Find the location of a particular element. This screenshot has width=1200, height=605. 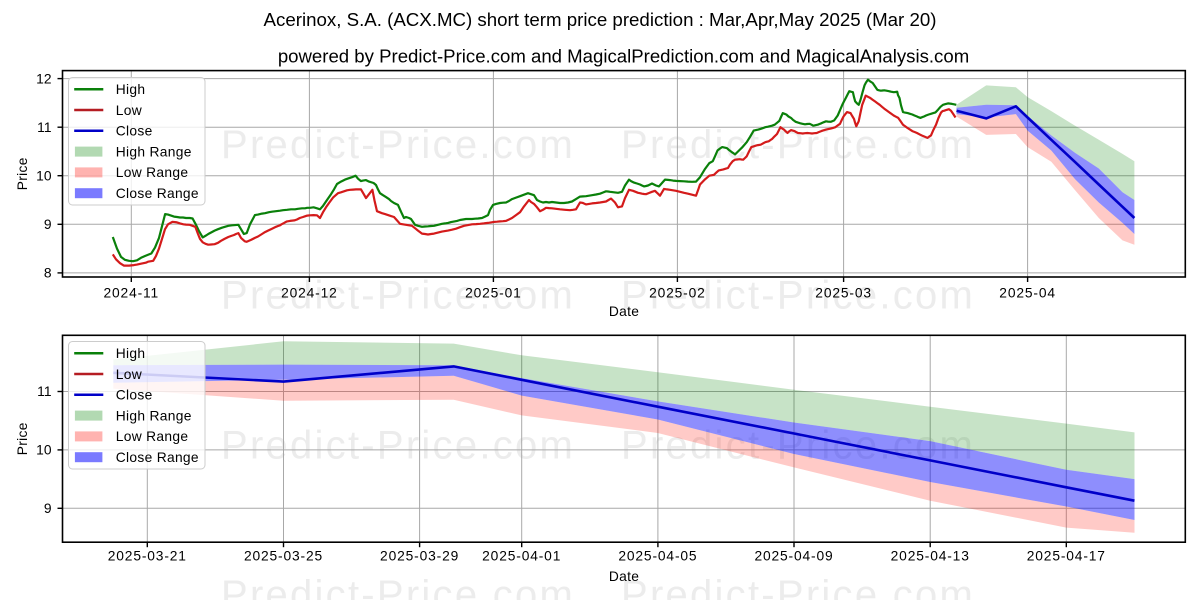

svg-text: 2025-04-13 is located at coordinates (930, 556).